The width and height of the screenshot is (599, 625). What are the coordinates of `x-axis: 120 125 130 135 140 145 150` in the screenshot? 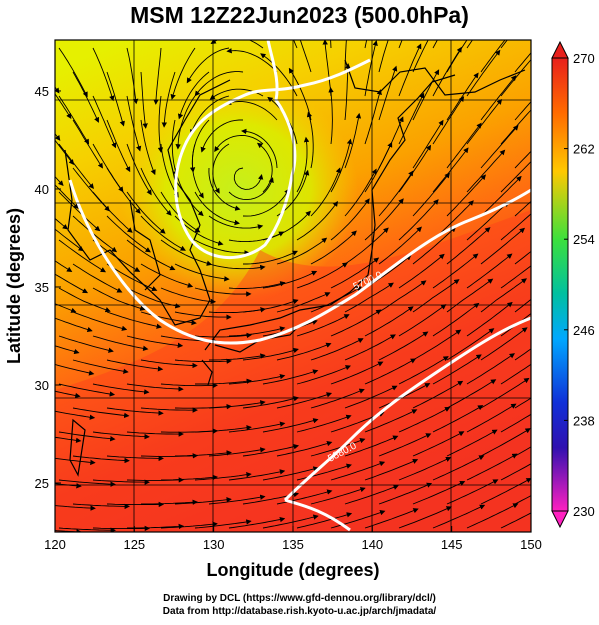 It's located at (293, 539).